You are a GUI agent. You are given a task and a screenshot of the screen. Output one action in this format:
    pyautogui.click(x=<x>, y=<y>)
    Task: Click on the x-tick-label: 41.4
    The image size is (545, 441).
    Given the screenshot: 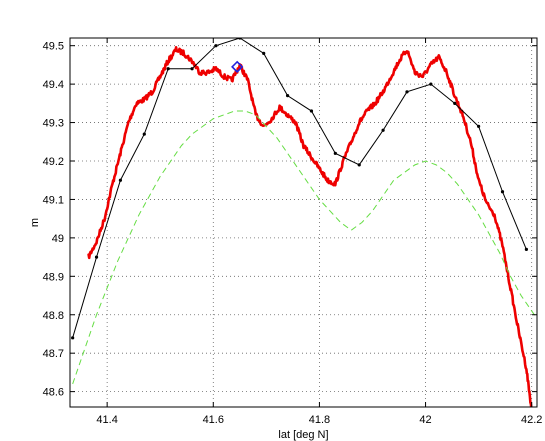 What is the action you would take?
    pyautogui.click(x=106, y=420)
    